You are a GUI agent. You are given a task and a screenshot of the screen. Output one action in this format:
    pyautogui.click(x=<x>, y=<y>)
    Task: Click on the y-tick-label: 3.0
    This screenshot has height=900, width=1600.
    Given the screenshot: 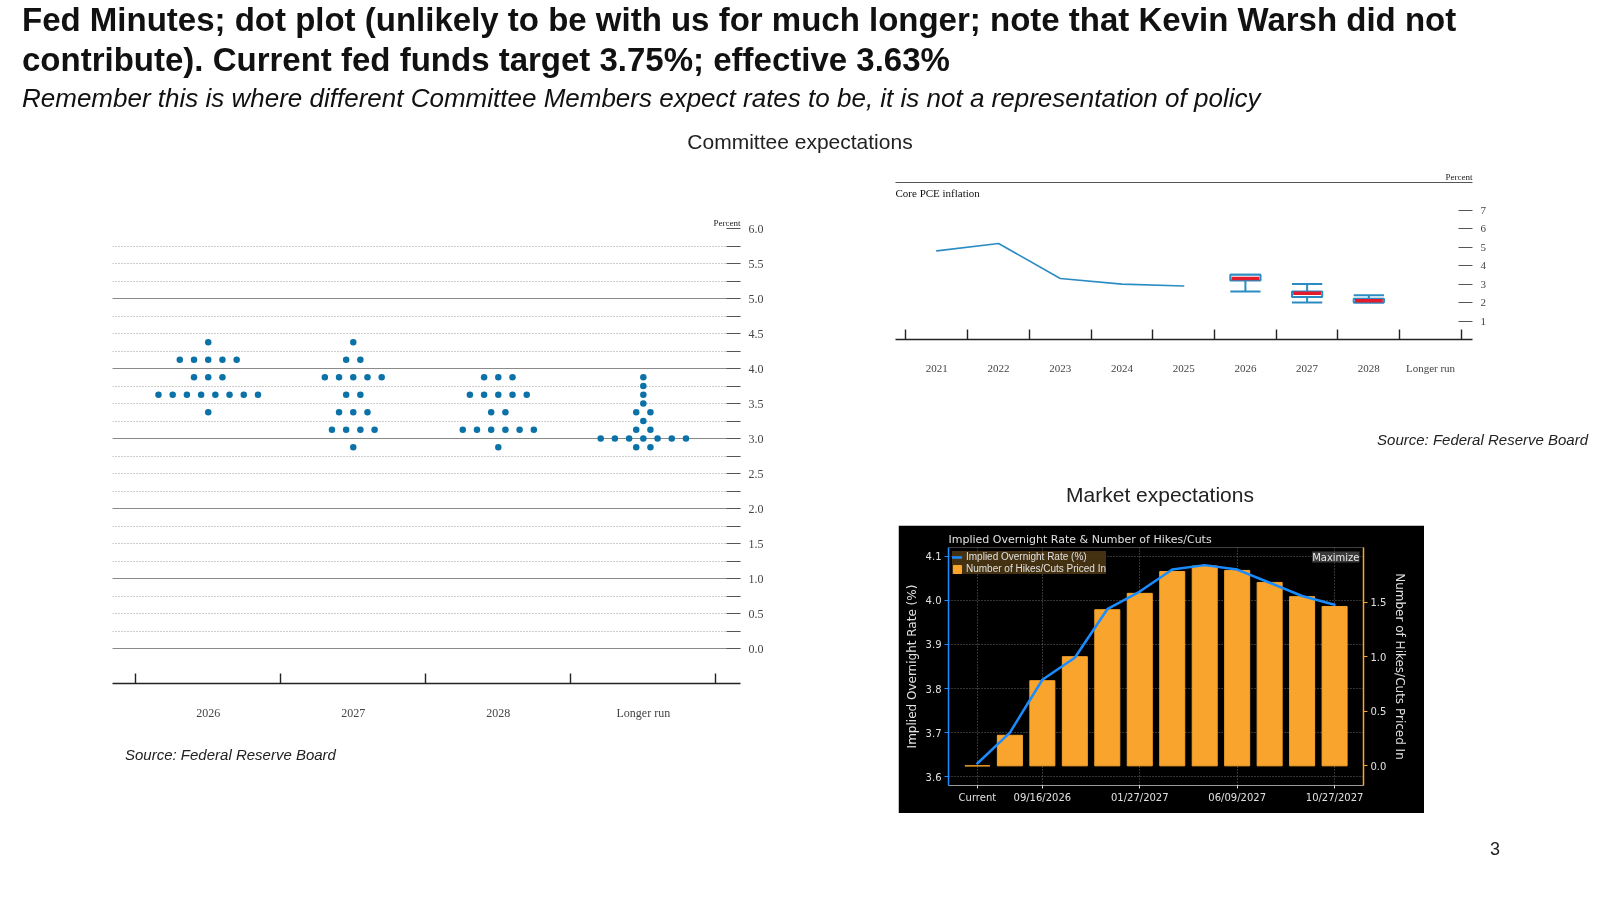 What is the action you would take?
    pyautogui.click(x=756, y=438)
    